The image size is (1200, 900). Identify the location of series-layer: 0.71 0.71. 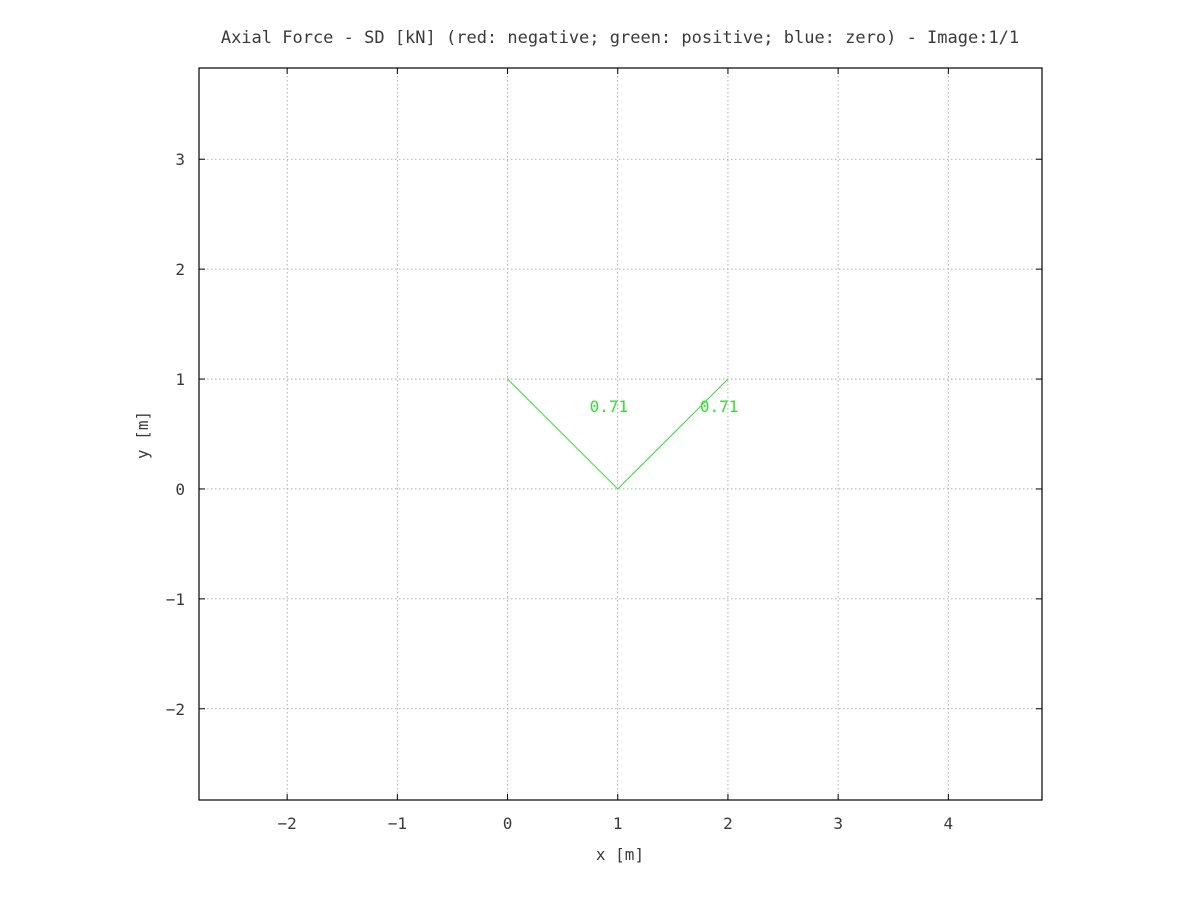
(623, 434).